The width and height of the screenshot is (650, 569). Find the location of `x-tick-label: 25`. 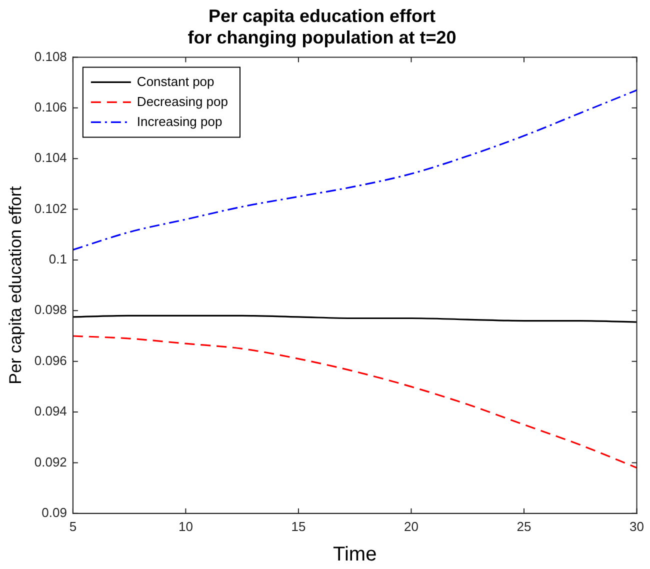

x-tick-label: 25 is located at coordinates (524, 526).